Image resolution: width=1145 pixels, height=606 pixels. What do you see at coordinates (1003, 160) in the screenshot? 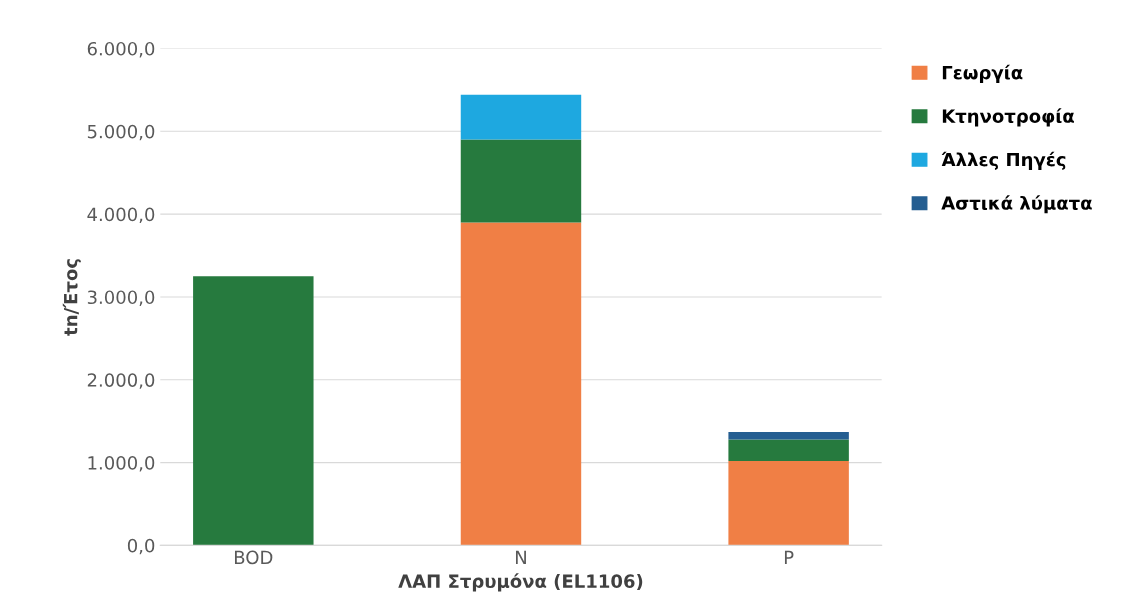
I see `legend-label: Άλλες Πηγές` at bounding box center [1003, 160].